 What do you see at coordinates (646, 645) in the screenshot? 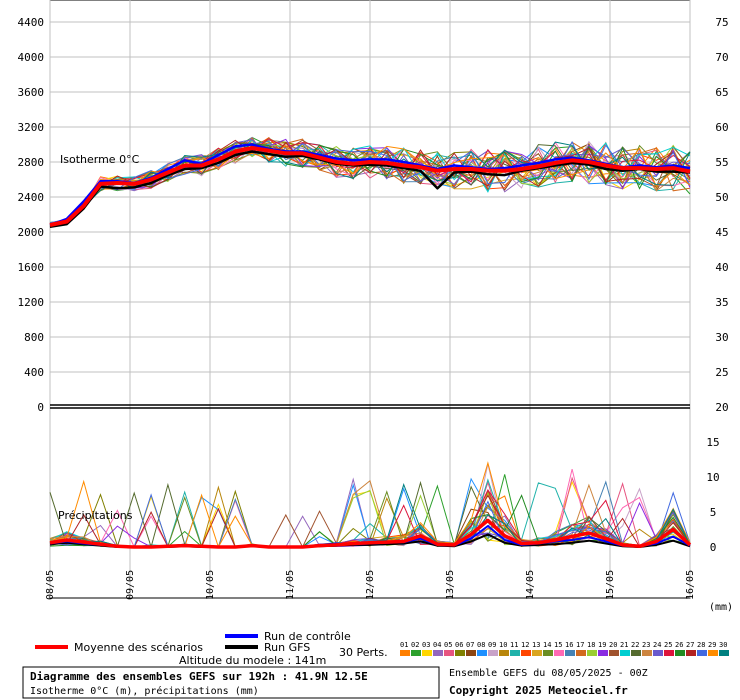
I see `perturbation-code: 23` at bounding box center [646, 645].